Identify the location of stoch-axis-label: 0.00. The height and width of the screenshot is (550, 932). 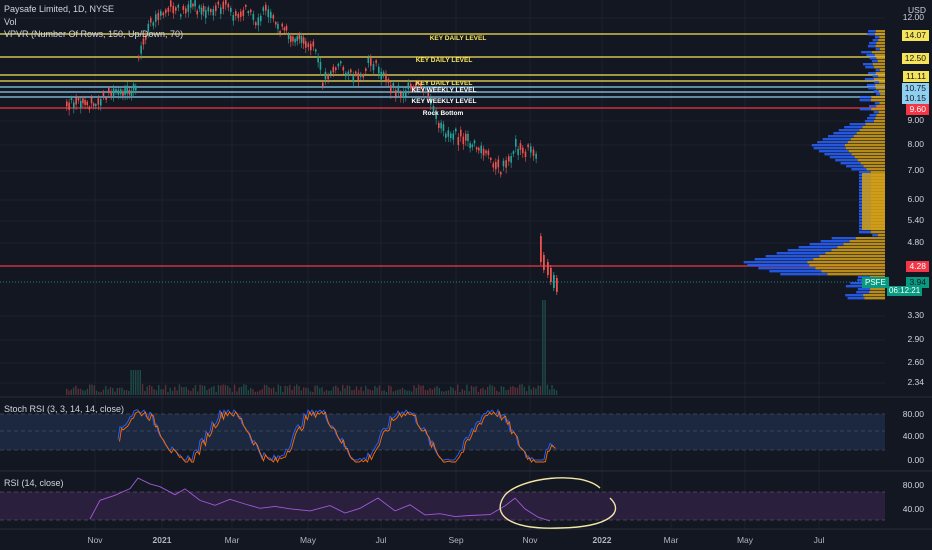
(915, 460).